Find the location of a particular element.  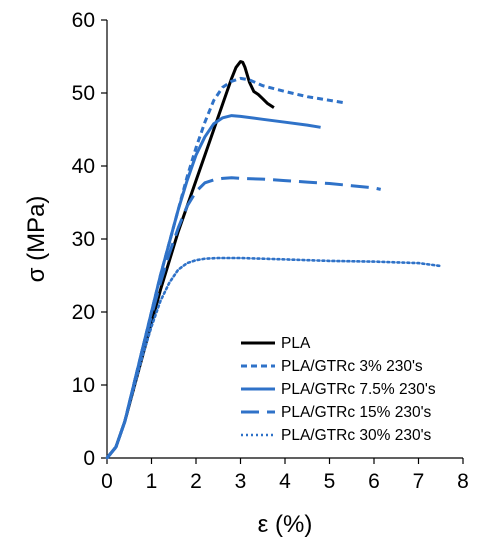

y-tick-label: 10 is located at coordinates (83, 385).